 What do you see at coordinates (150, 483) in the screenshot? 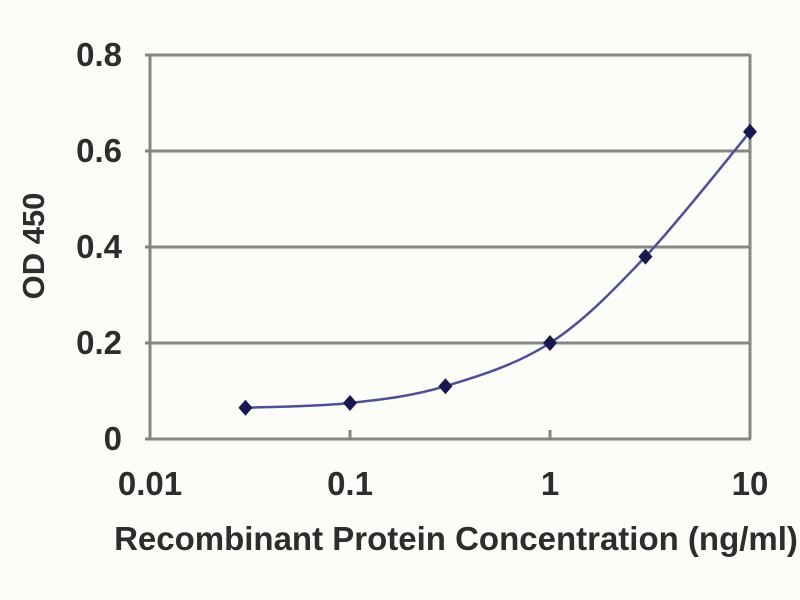
I see `x-tick-label-0.01: 0.01` at bounding box center [150, 483].